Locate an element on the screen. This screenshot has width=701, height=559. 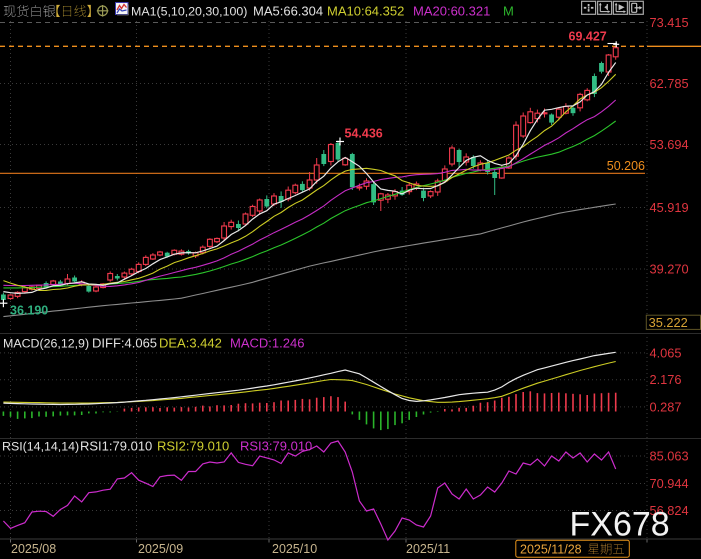
svg-text: 54.436 is located at coordinates (364, 134).